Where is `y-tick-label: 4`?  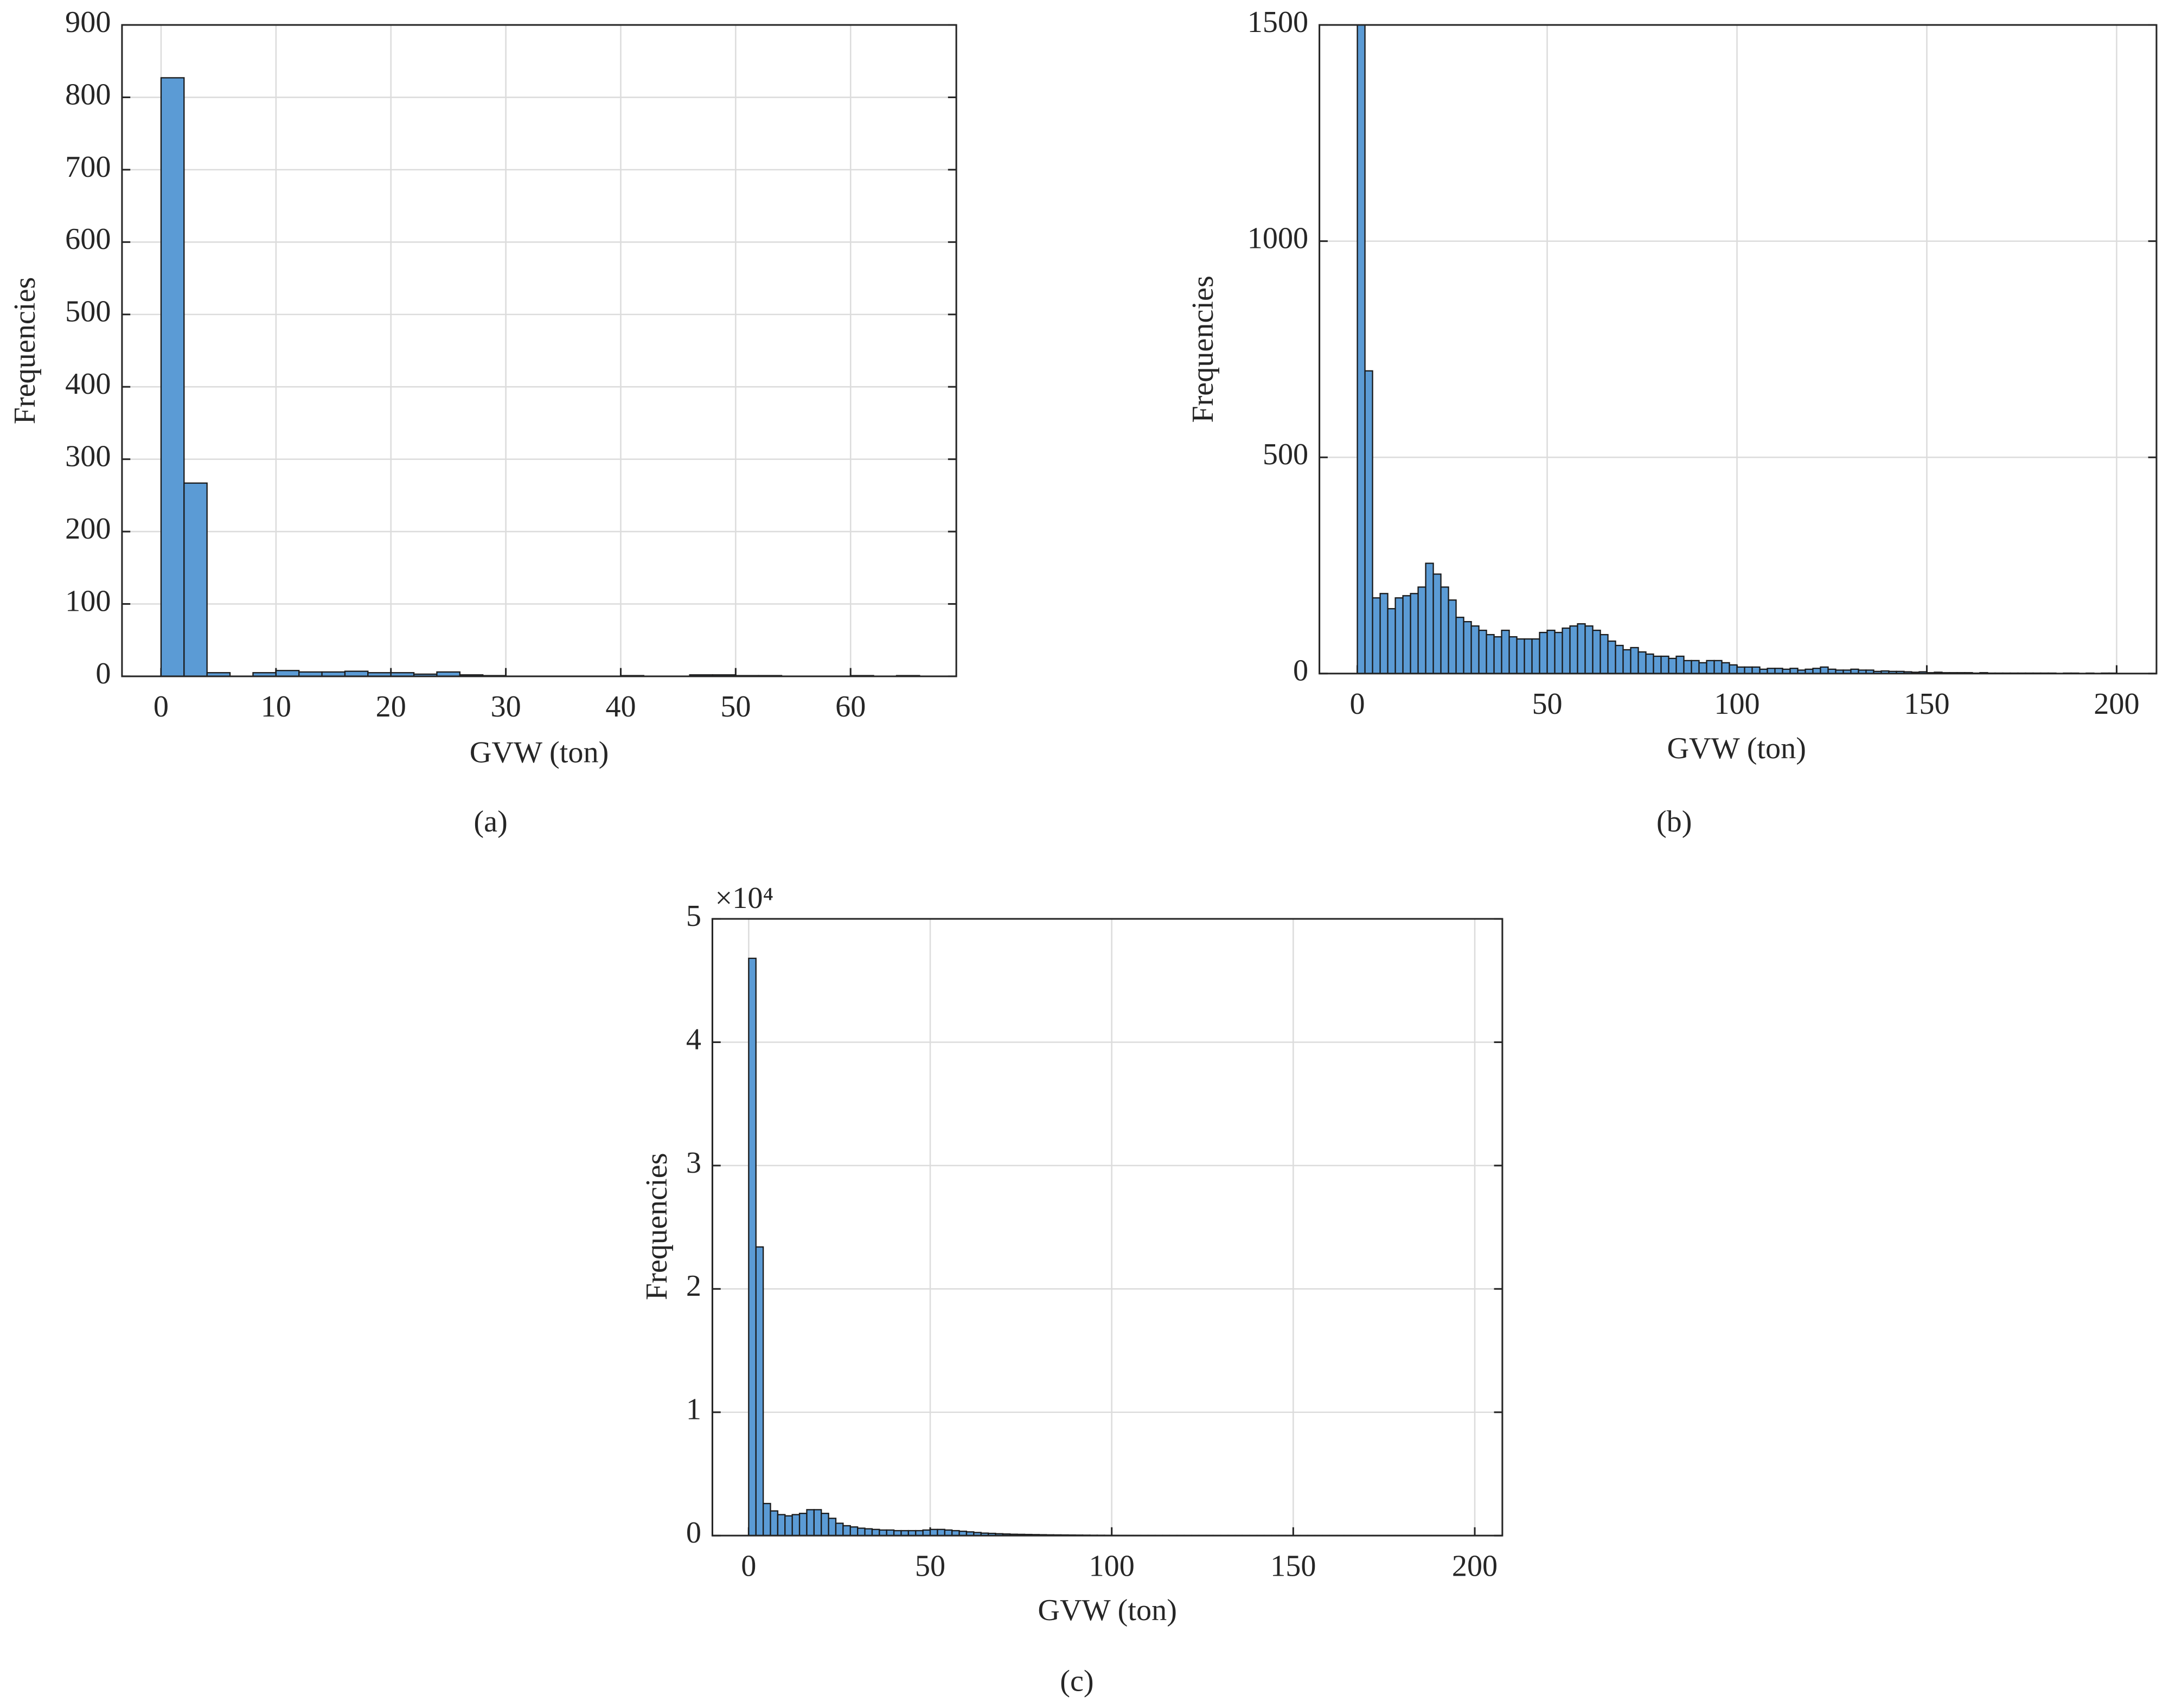
y-tick-label: 4 is located at coordinates (693, 1039).